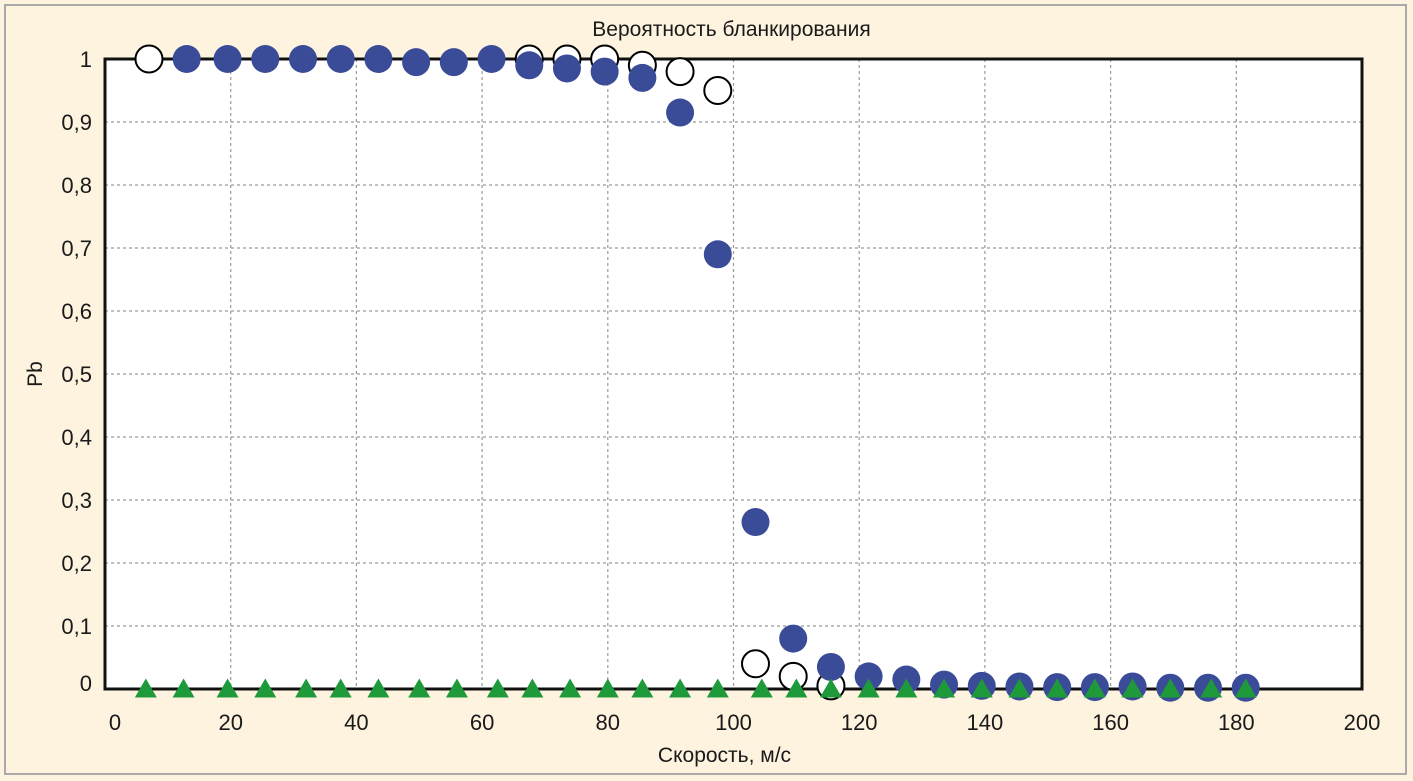 Image resolution: width=1413 pixels, height=781 pixels. What do you see at coordinates (115, 722) in the screenshot?
I see `x-tick-label: 0` at bounding box center [115, 722].